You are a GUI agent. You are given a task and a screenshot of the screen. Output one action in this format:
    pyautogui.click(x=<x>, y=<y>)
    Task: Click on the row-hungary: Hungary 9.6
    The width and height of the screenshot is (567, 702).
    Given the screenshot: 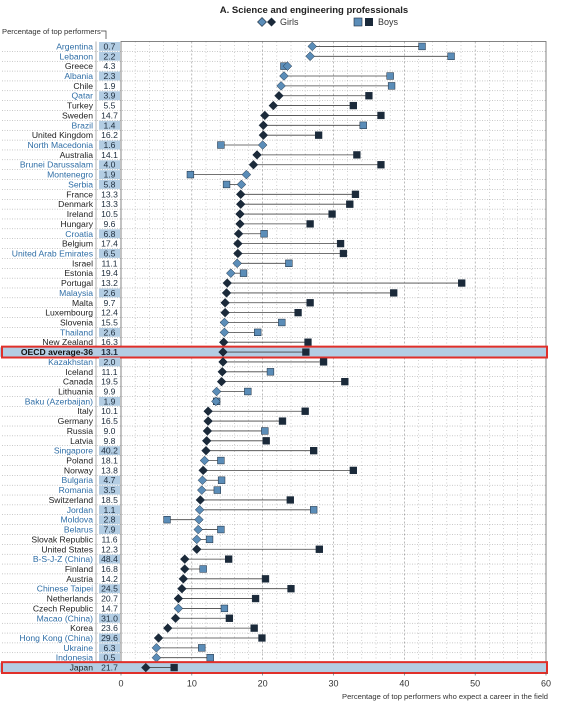 What is the action you would take?
    pyautogui.click(x=274, y=224)
    